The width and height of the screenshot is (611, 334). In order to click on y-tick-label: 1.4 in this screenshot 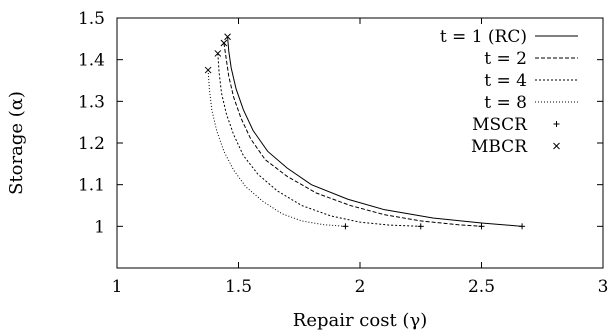, I will do `click(91, 61)`.